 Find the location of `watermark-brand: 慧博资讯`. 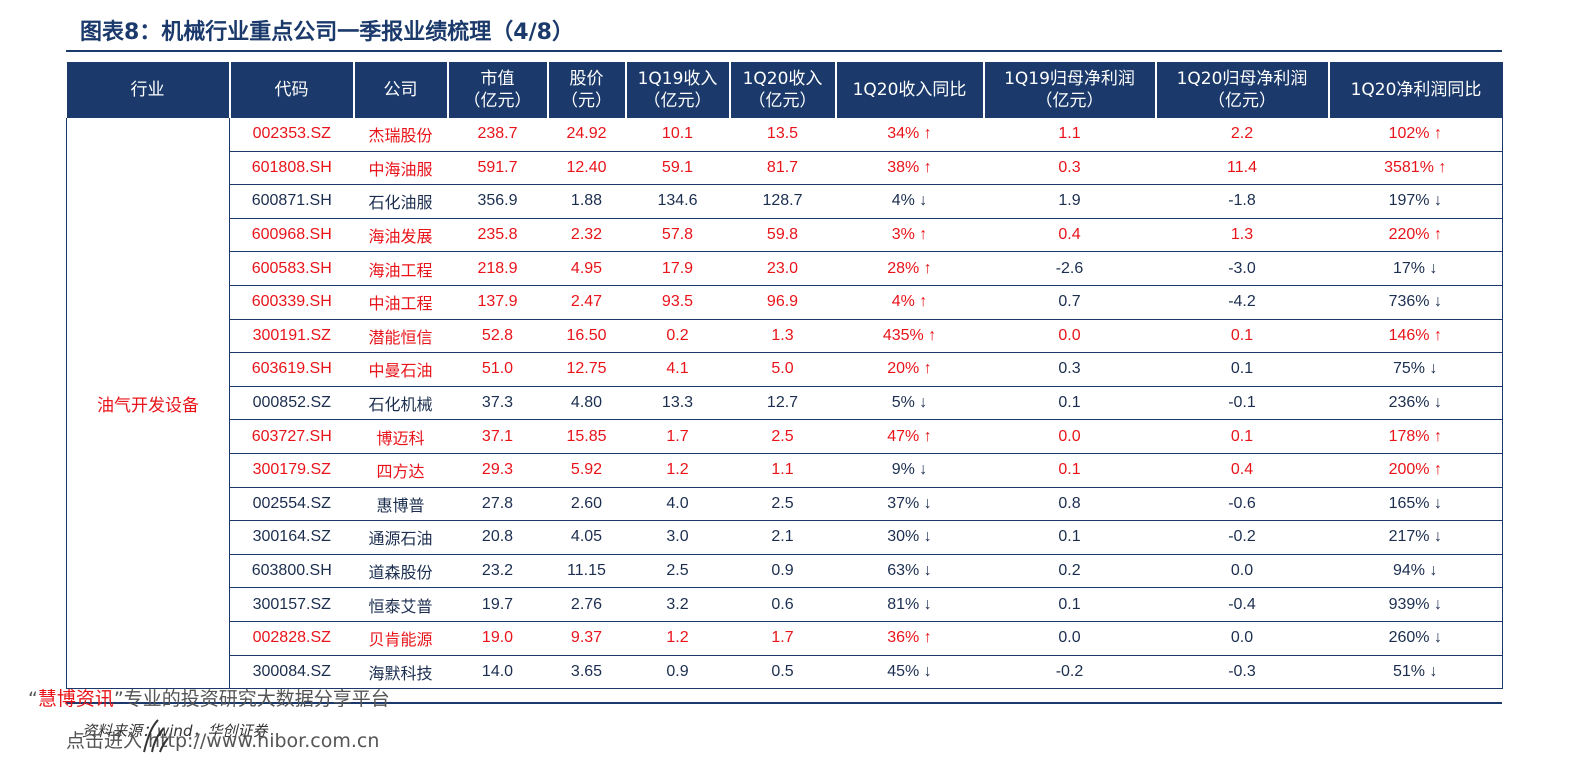

watermark-brand: 慧博资讯 is located at coordinates (75, 699).